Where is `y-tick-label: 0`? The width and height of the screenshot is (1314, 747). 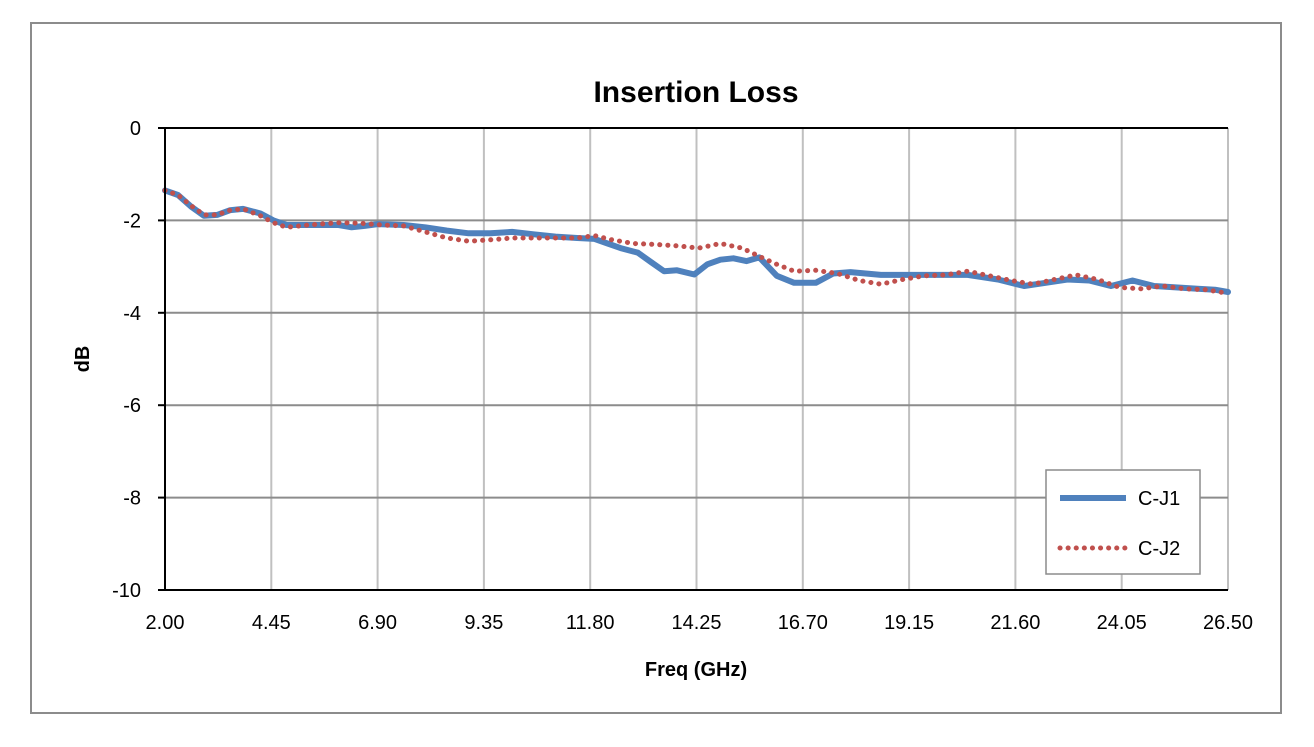 y-tick-label: 0 is located at coordinates (135, 129).